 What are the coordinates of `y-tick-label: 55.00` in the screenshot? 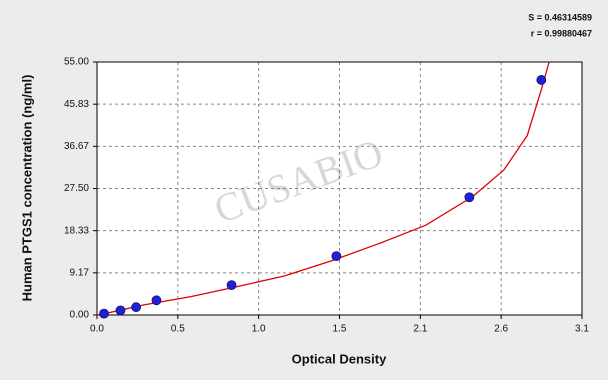 It's located at (76, 62).